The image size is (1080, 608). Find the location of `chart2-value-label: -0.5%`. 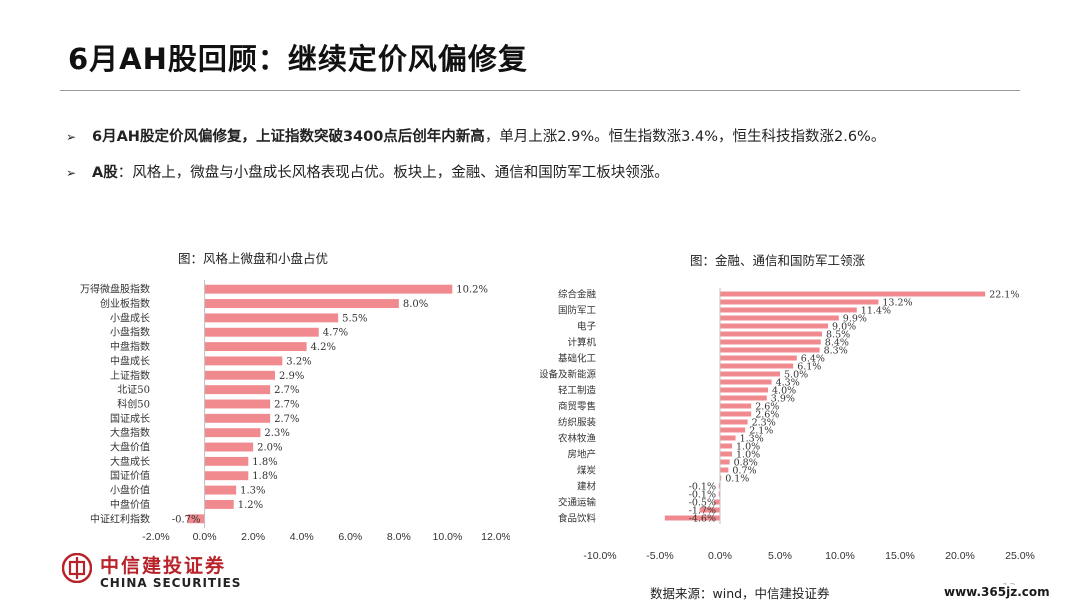

chart2-value-label: -0.5% is located at coordinates (702, 503).